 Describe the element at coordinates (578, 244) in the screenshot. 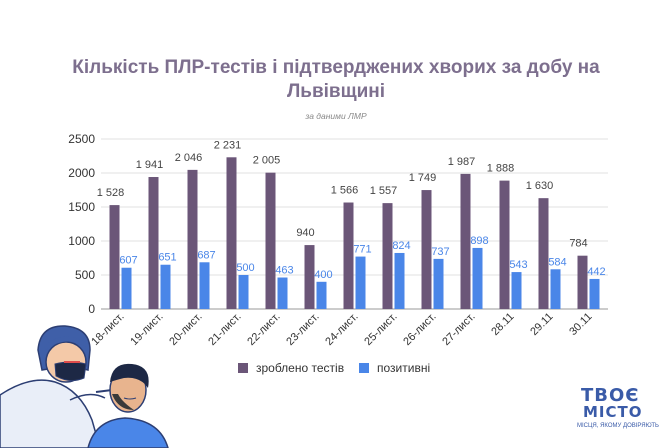

I see `data-label-tests: 784` at that location.